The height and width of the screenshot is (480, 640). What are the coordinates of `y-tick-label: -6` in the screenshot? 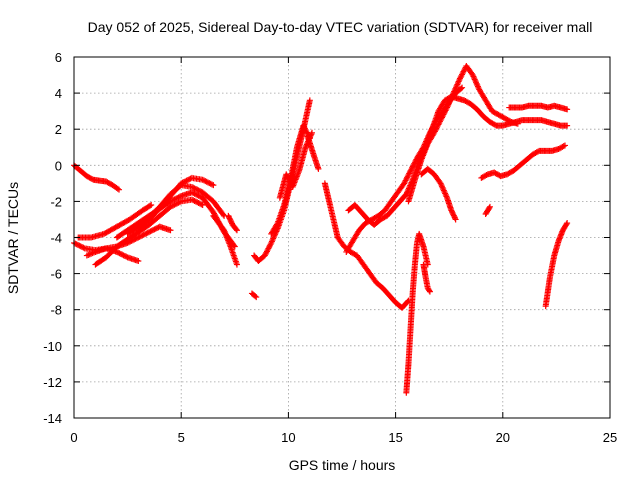 It's located at (56, 274).